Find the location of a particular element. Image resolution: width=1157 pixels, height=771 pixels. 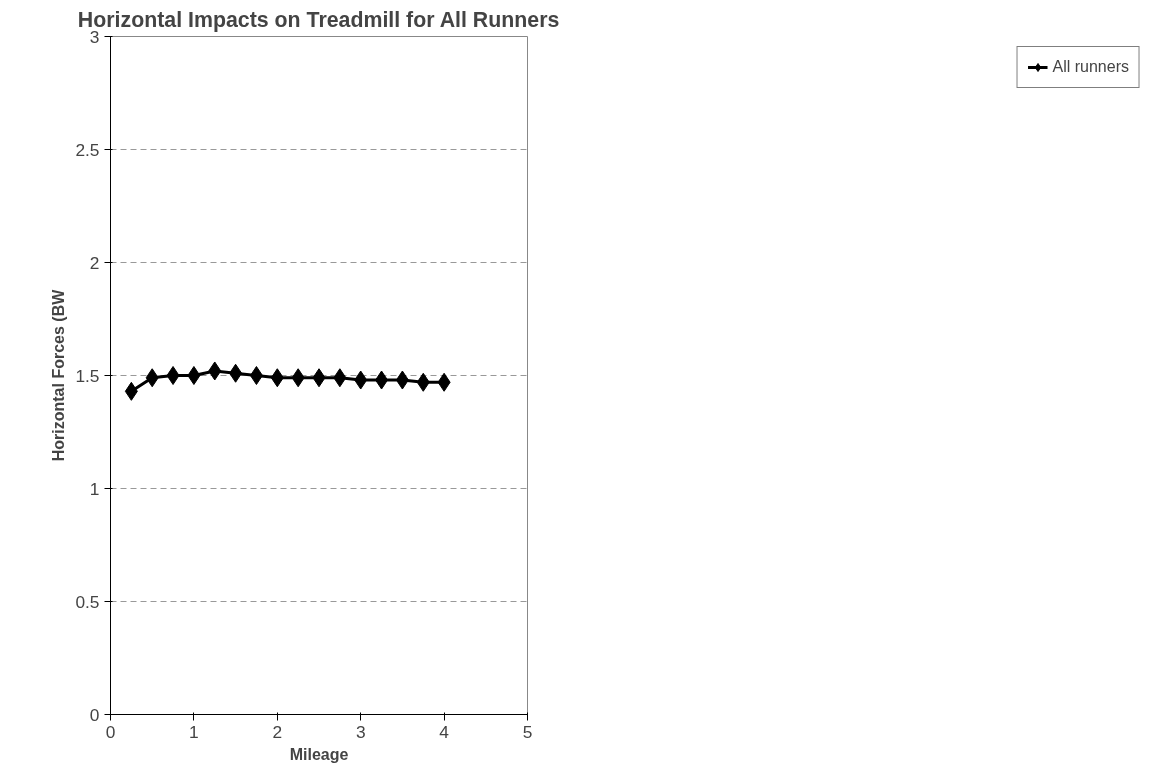

y-axis-title: Horizontal Forces (BW is located at coordinates (59, 375).